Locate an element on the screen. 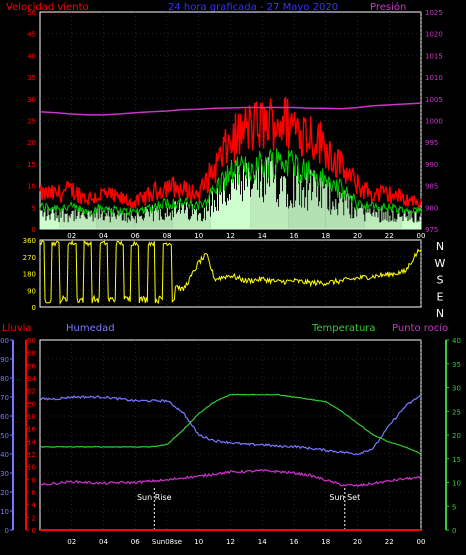 The height and width of the screenshot is (555, 466). direction-tick-label: 90 is located at coordinates (31, 291).